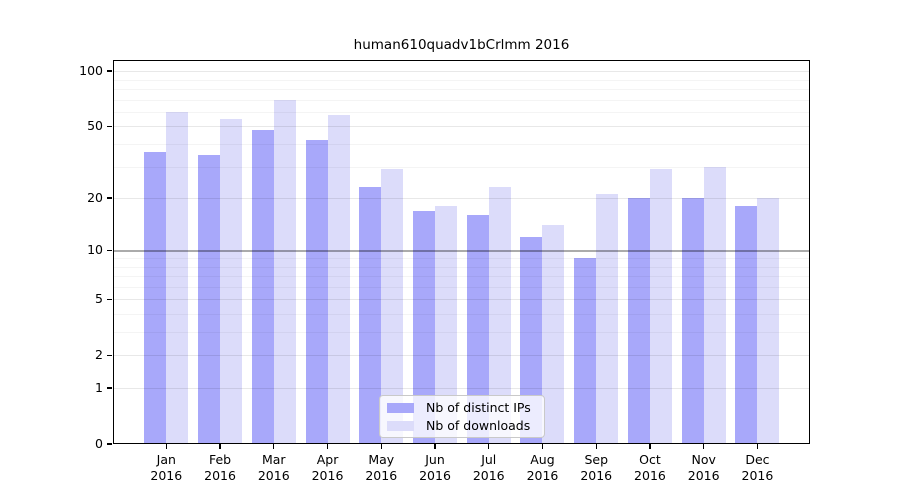 This screenshot has width=900, height=500. What do you see at coordinates (231, 281) in the screenshot?
I see `bar-downloads-feb` at bounding box center [231, 281].